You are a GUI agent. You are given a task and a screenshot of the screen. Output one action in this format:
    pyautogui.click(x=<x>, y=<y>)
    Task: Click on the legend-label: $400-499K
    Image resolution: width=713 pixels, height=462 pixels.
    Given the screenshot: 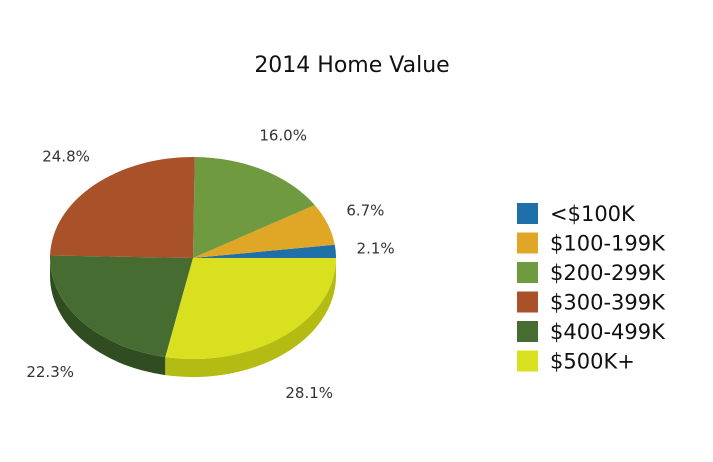 What is the action you would take?
    pyautogui.click(x=608, y=332)
    